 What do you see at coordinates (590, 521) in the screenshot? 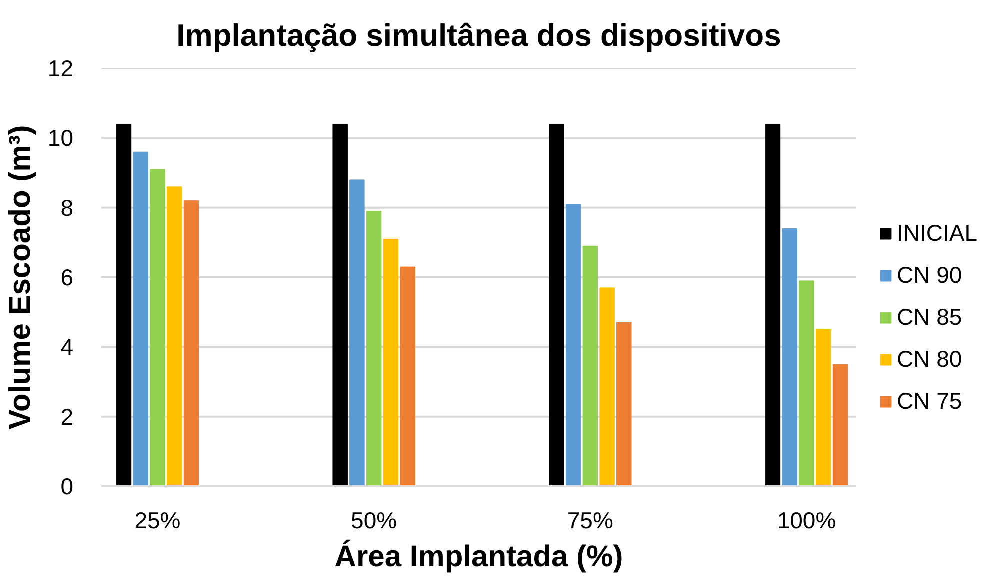
I see `x-tick-label: 75%` at bounding box center [590, 521].